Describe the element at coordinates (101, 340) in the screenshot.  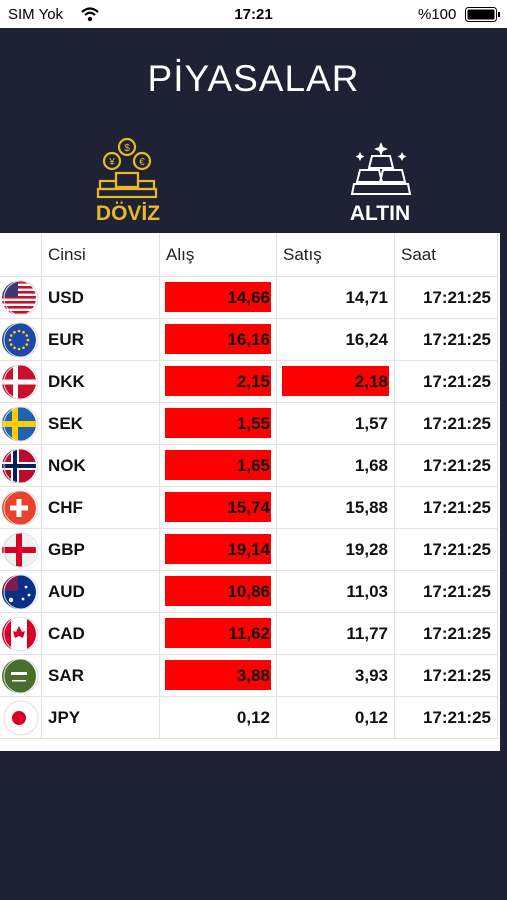
I see `currency-code: EUR` at that location.